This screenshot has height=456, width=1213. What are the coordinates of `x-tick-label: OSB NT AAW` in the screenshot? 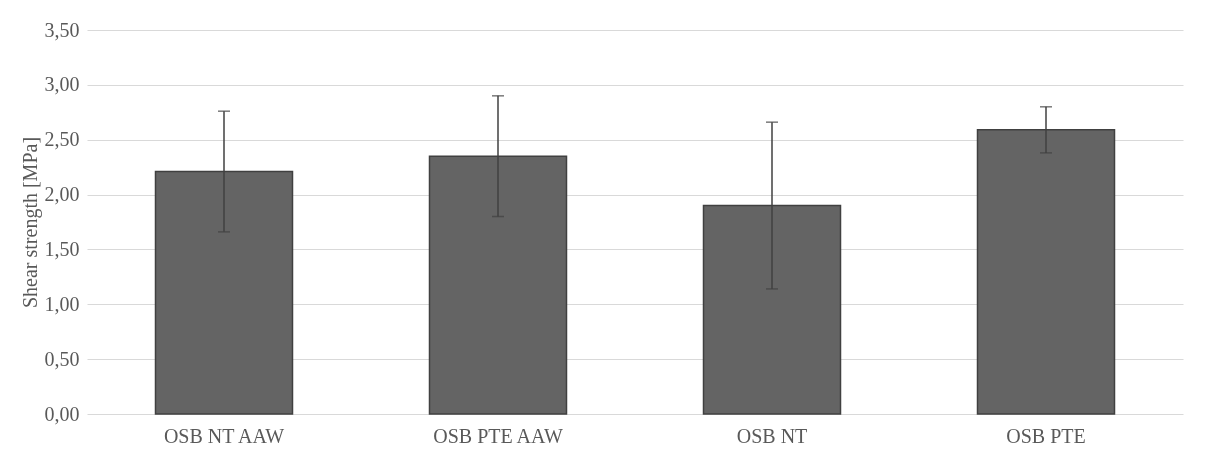 It's located at (224, 435).